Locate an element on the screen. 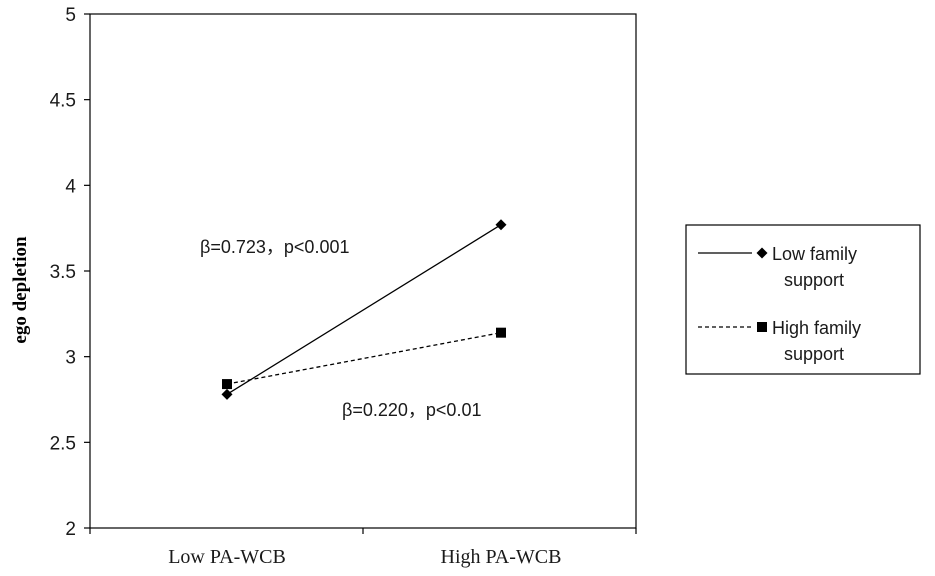  y-axis: 2 2.5 3 3.5 4 4.5 5 is located at coordinates (70, 272).